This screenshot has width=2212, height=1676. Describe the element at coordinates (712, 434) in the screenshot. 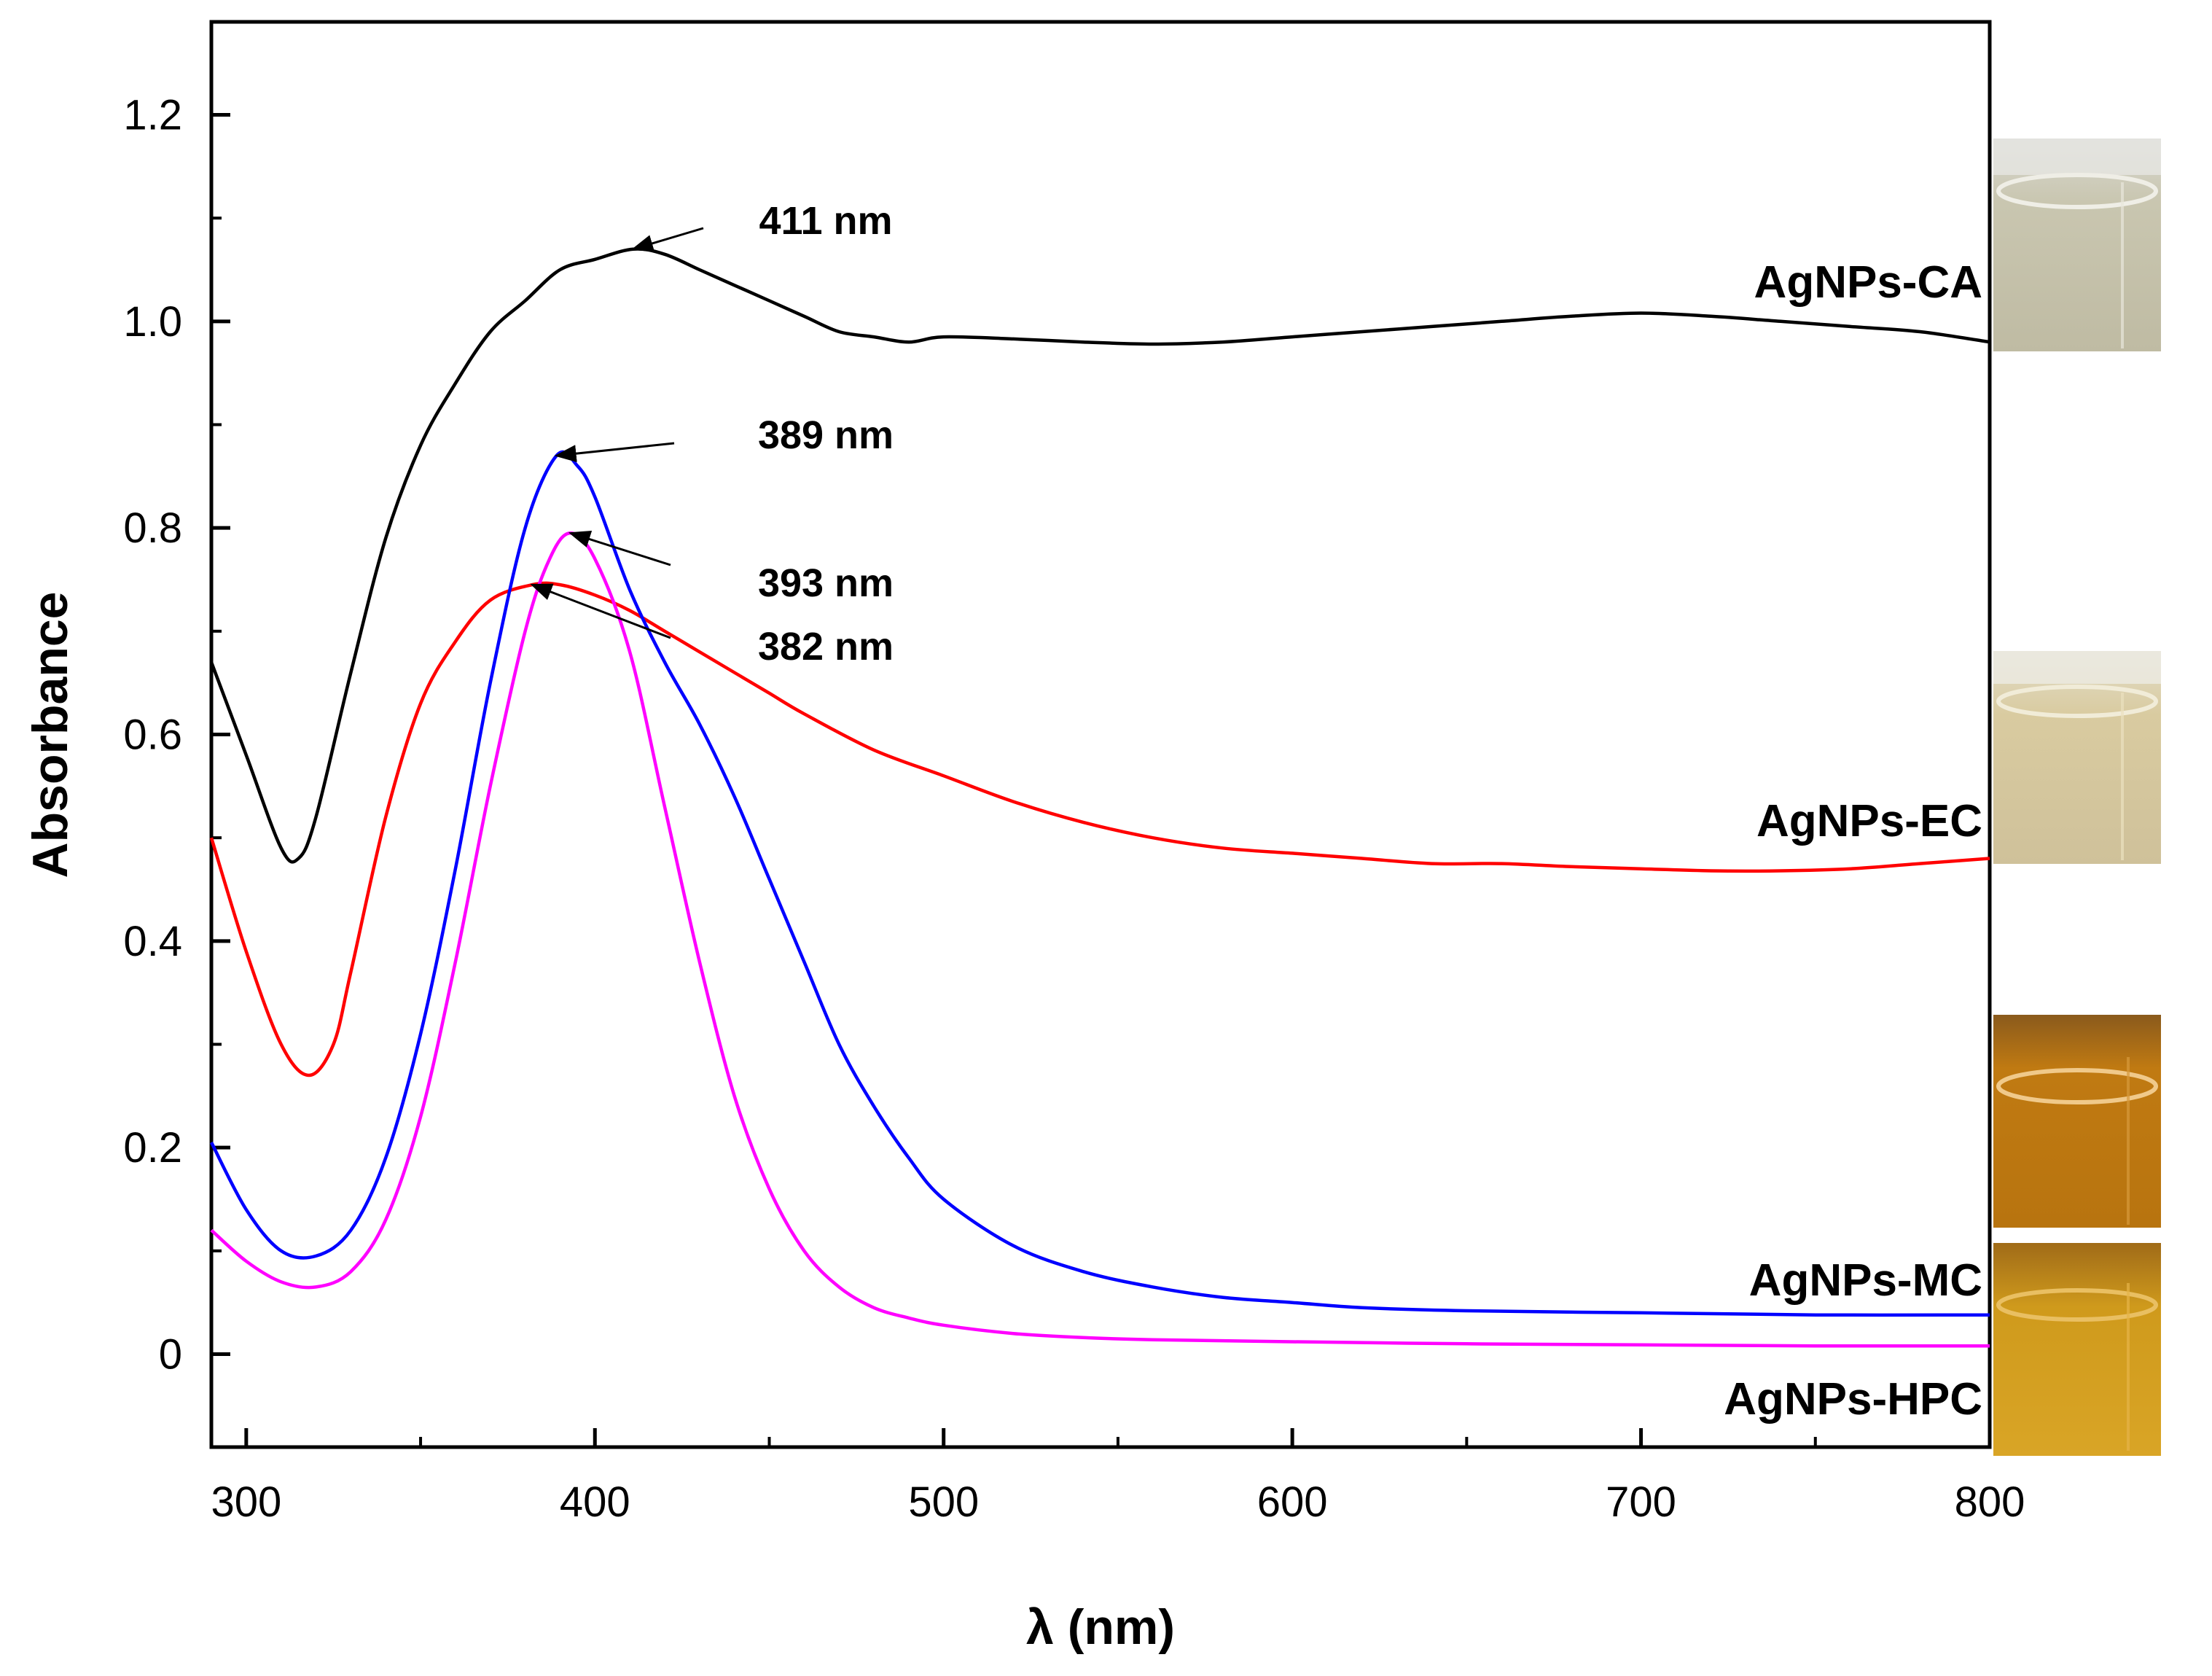

I see `annotation-layer: 411 nm 389 nm 393 nm 382 nm` at that location.